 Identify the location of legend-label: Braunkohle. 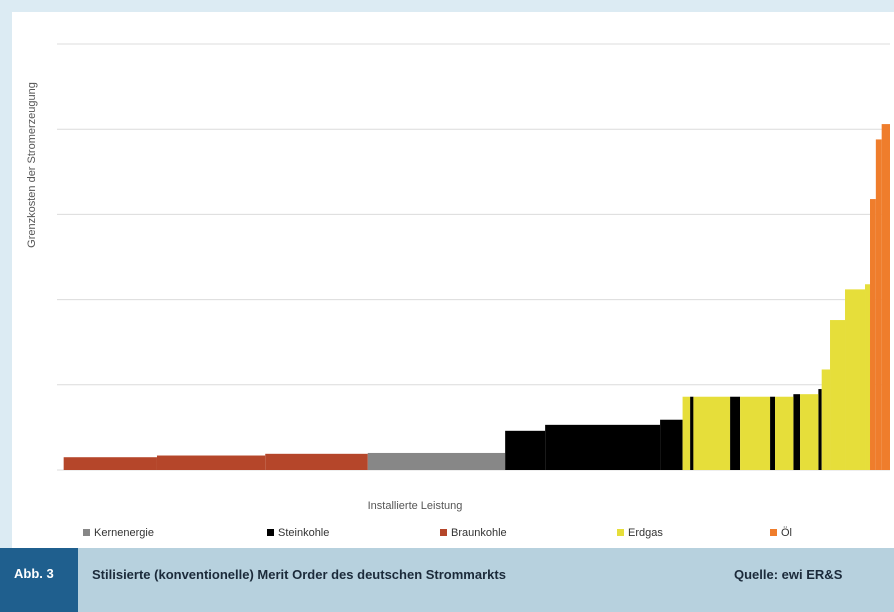
(479, 533).